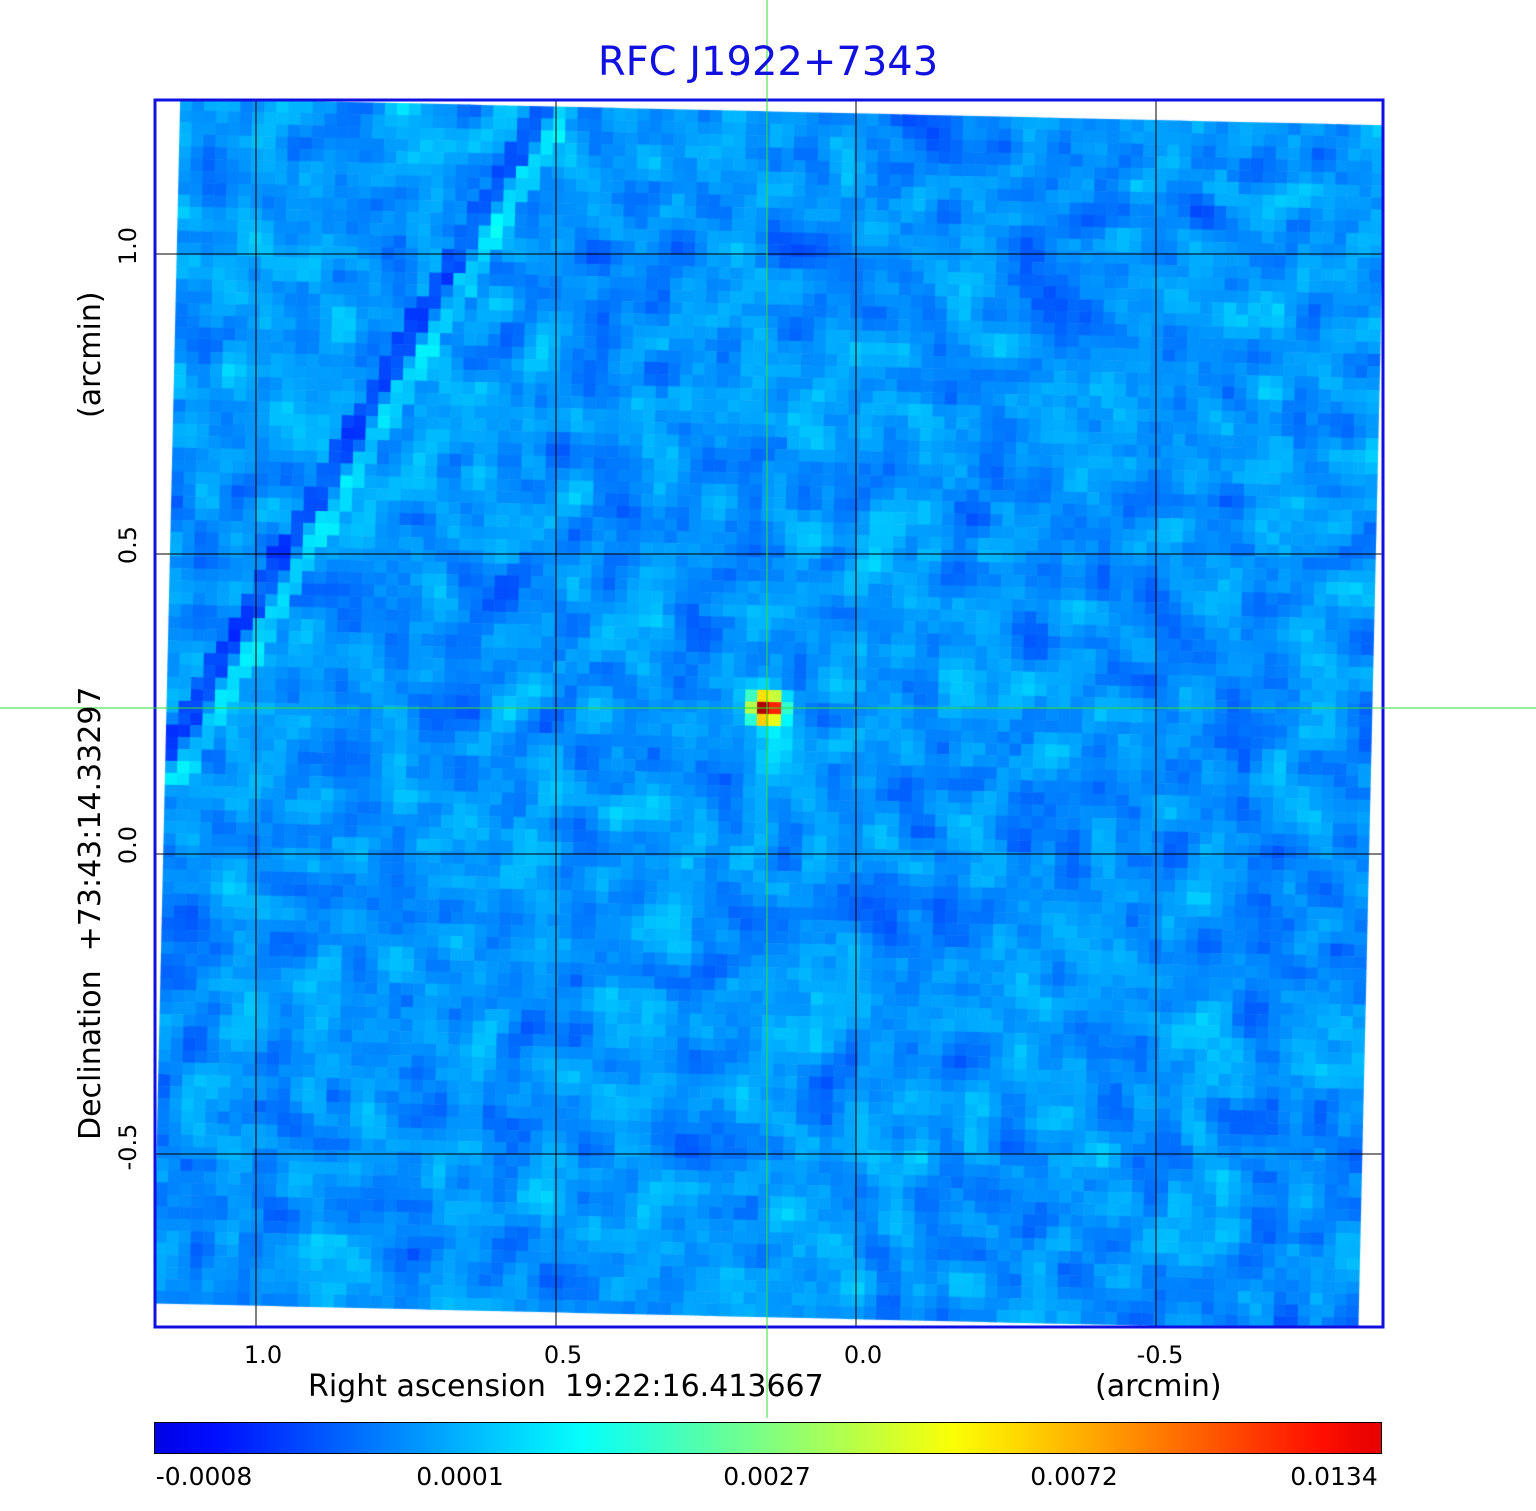 This screenshot has width=1536, height=1511. What do you see at coordinates (768, 1438) in the screenshot?
I see `colorbar` at bounding box center [768, 1438].